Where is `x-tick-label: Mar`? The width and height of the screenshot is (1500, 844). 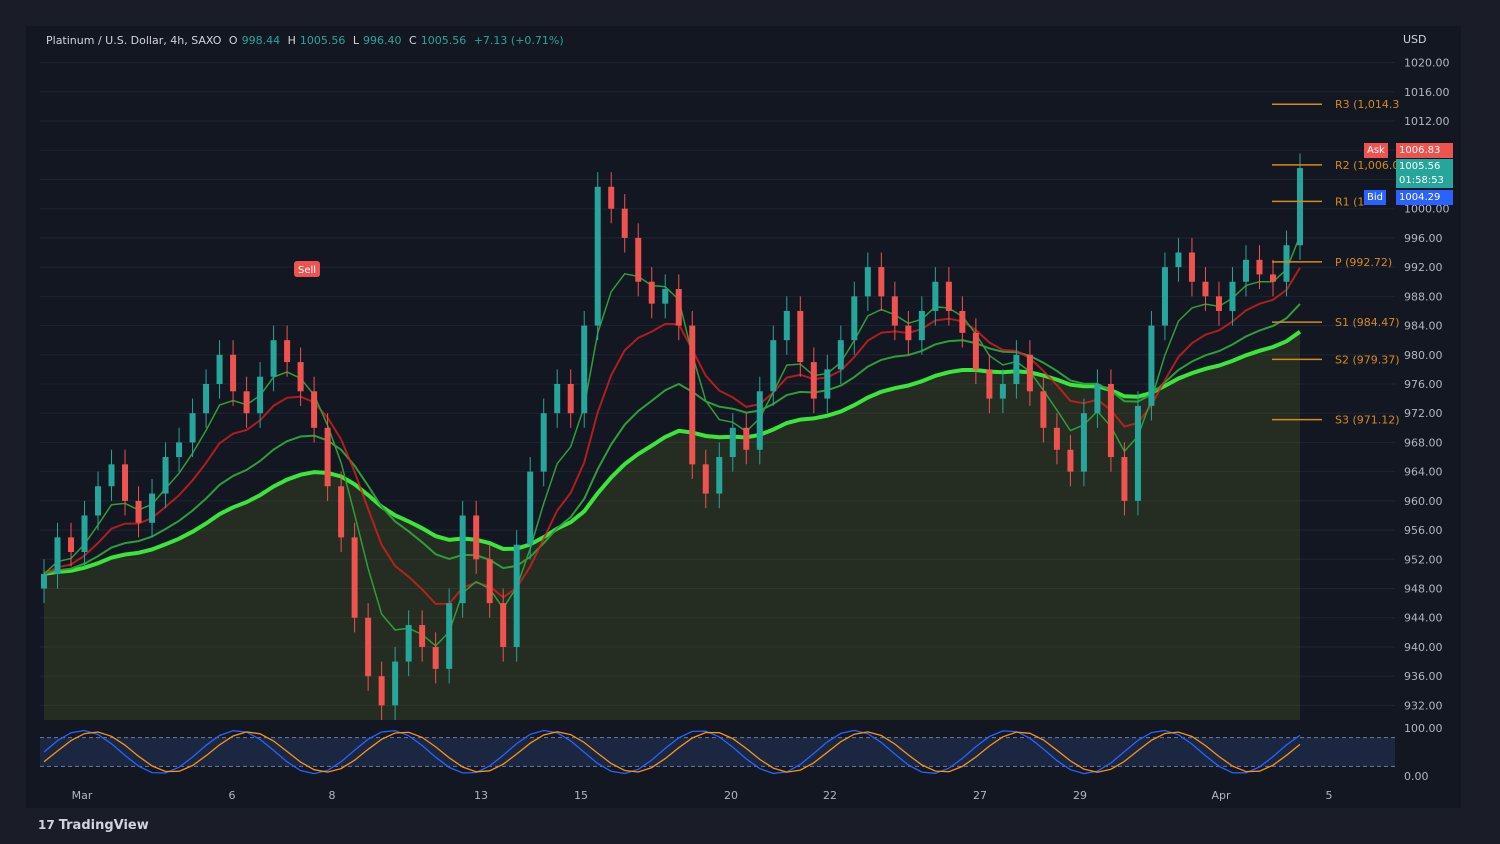 x-tick-label: Mar is located at coordinates (82, 795).